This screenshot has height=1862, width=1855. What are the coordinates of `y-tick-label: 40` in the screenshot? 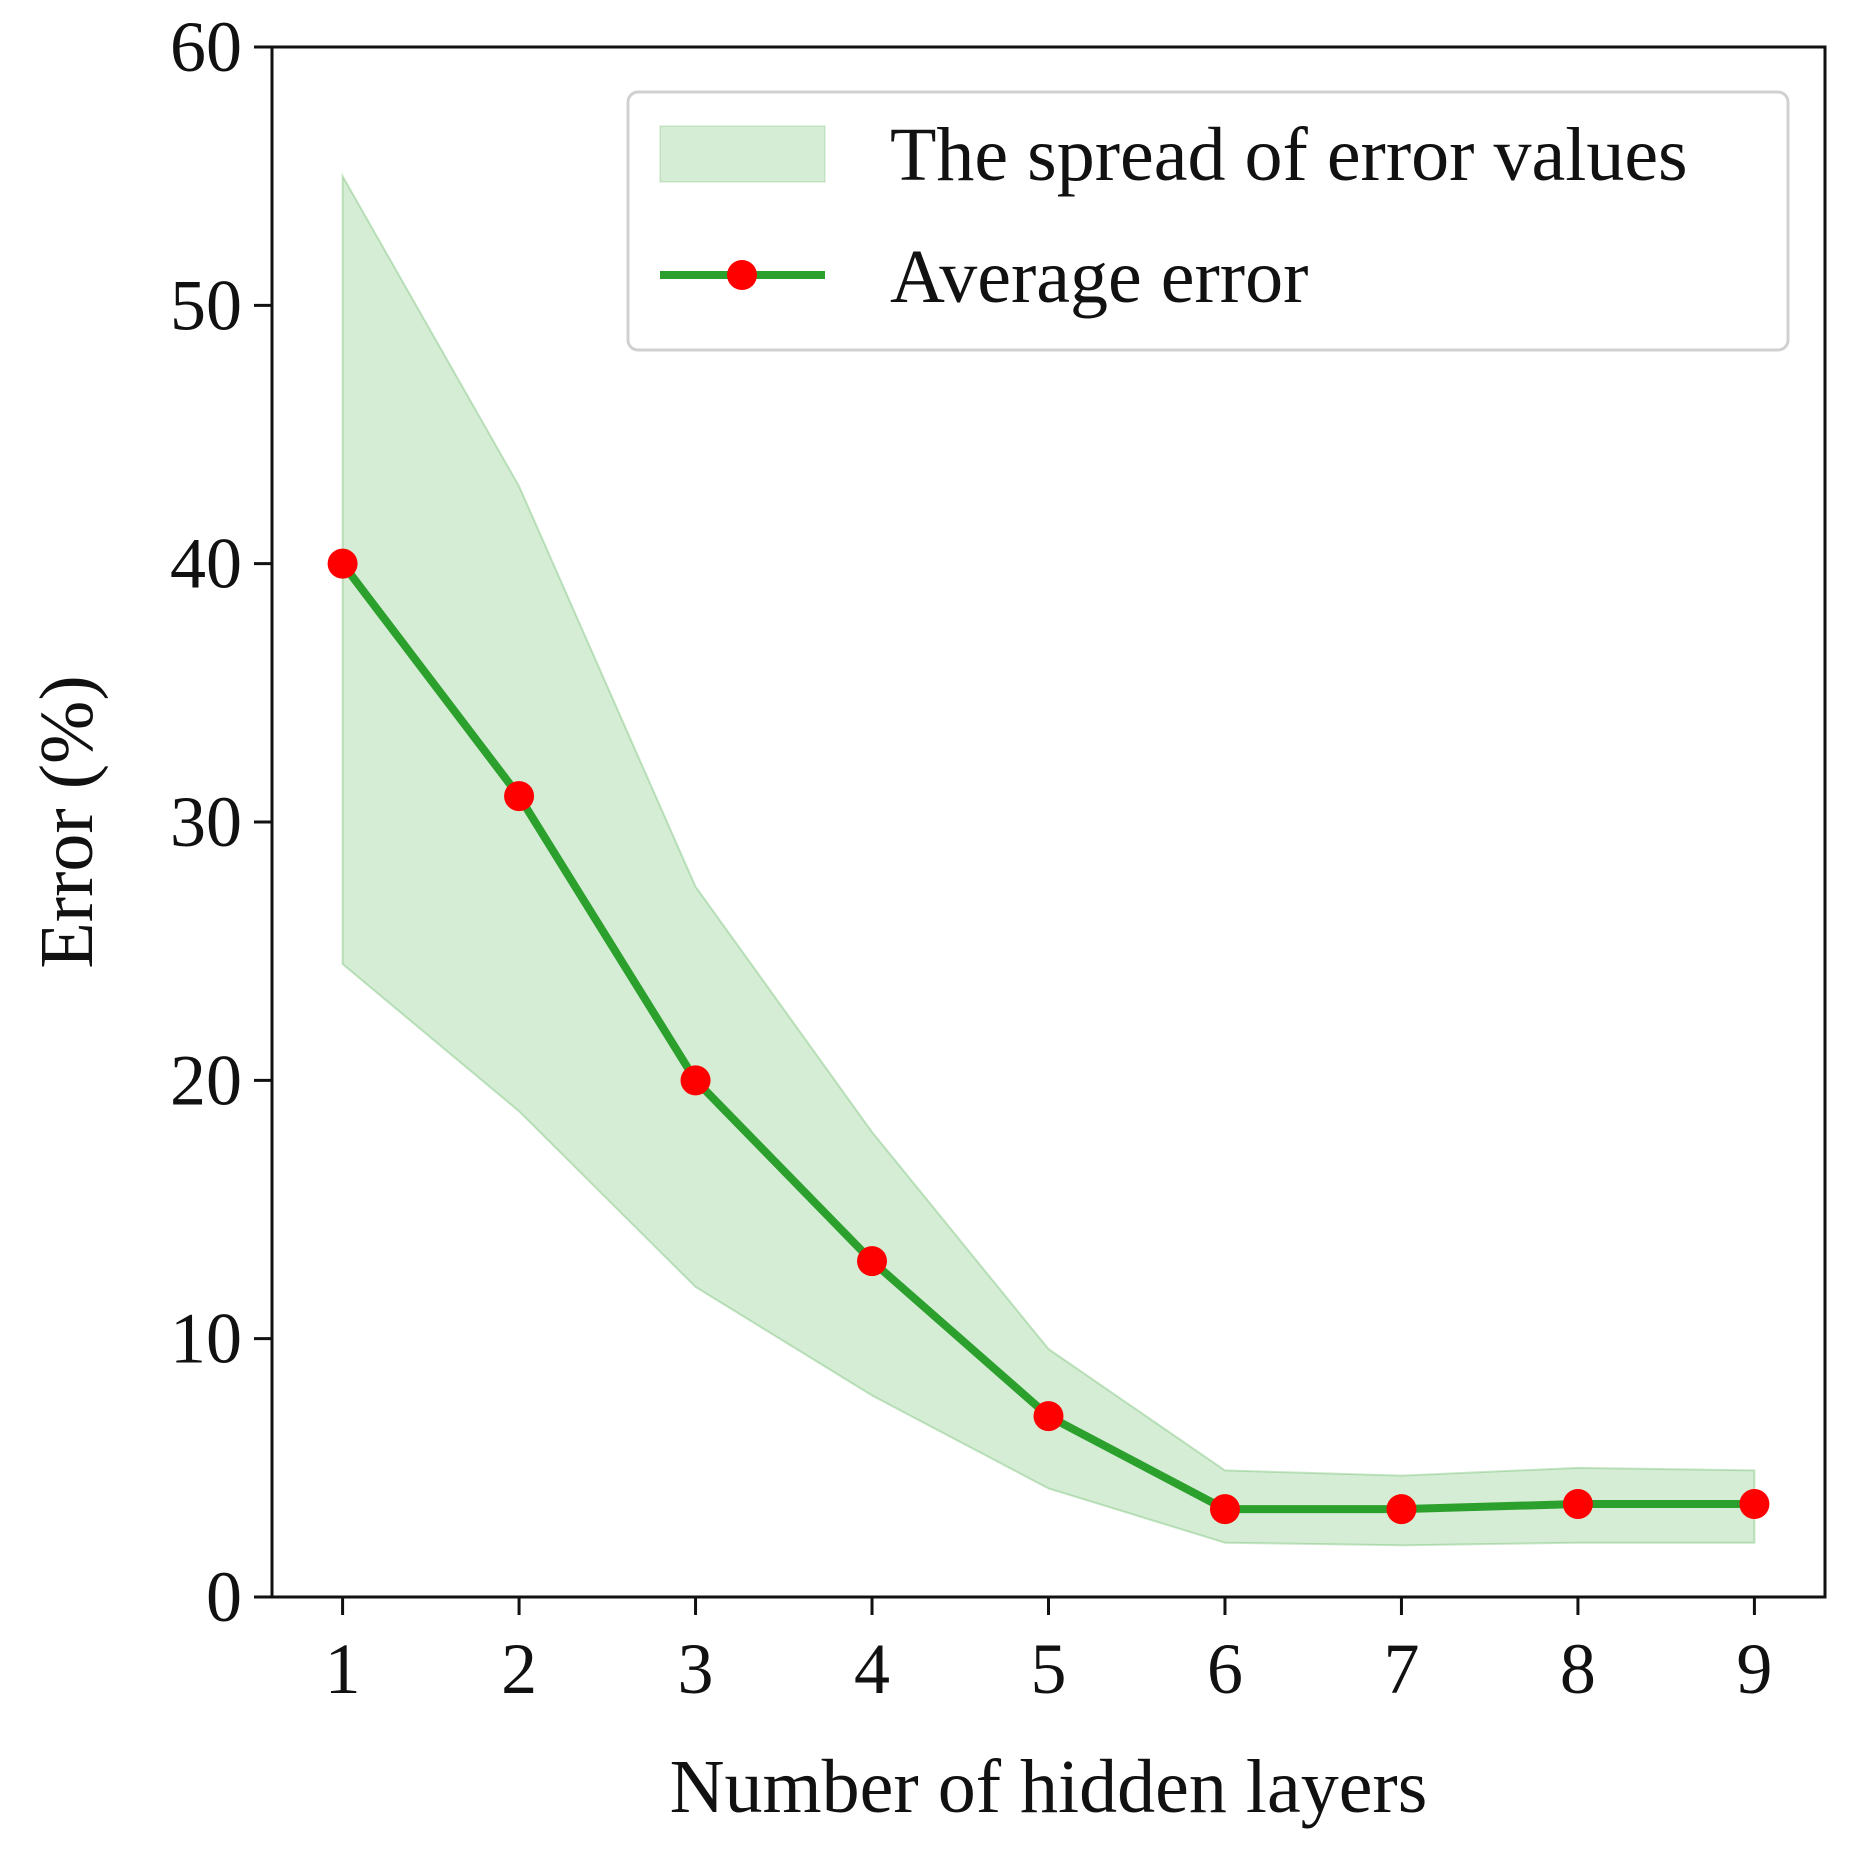 It's located at (206, 564).